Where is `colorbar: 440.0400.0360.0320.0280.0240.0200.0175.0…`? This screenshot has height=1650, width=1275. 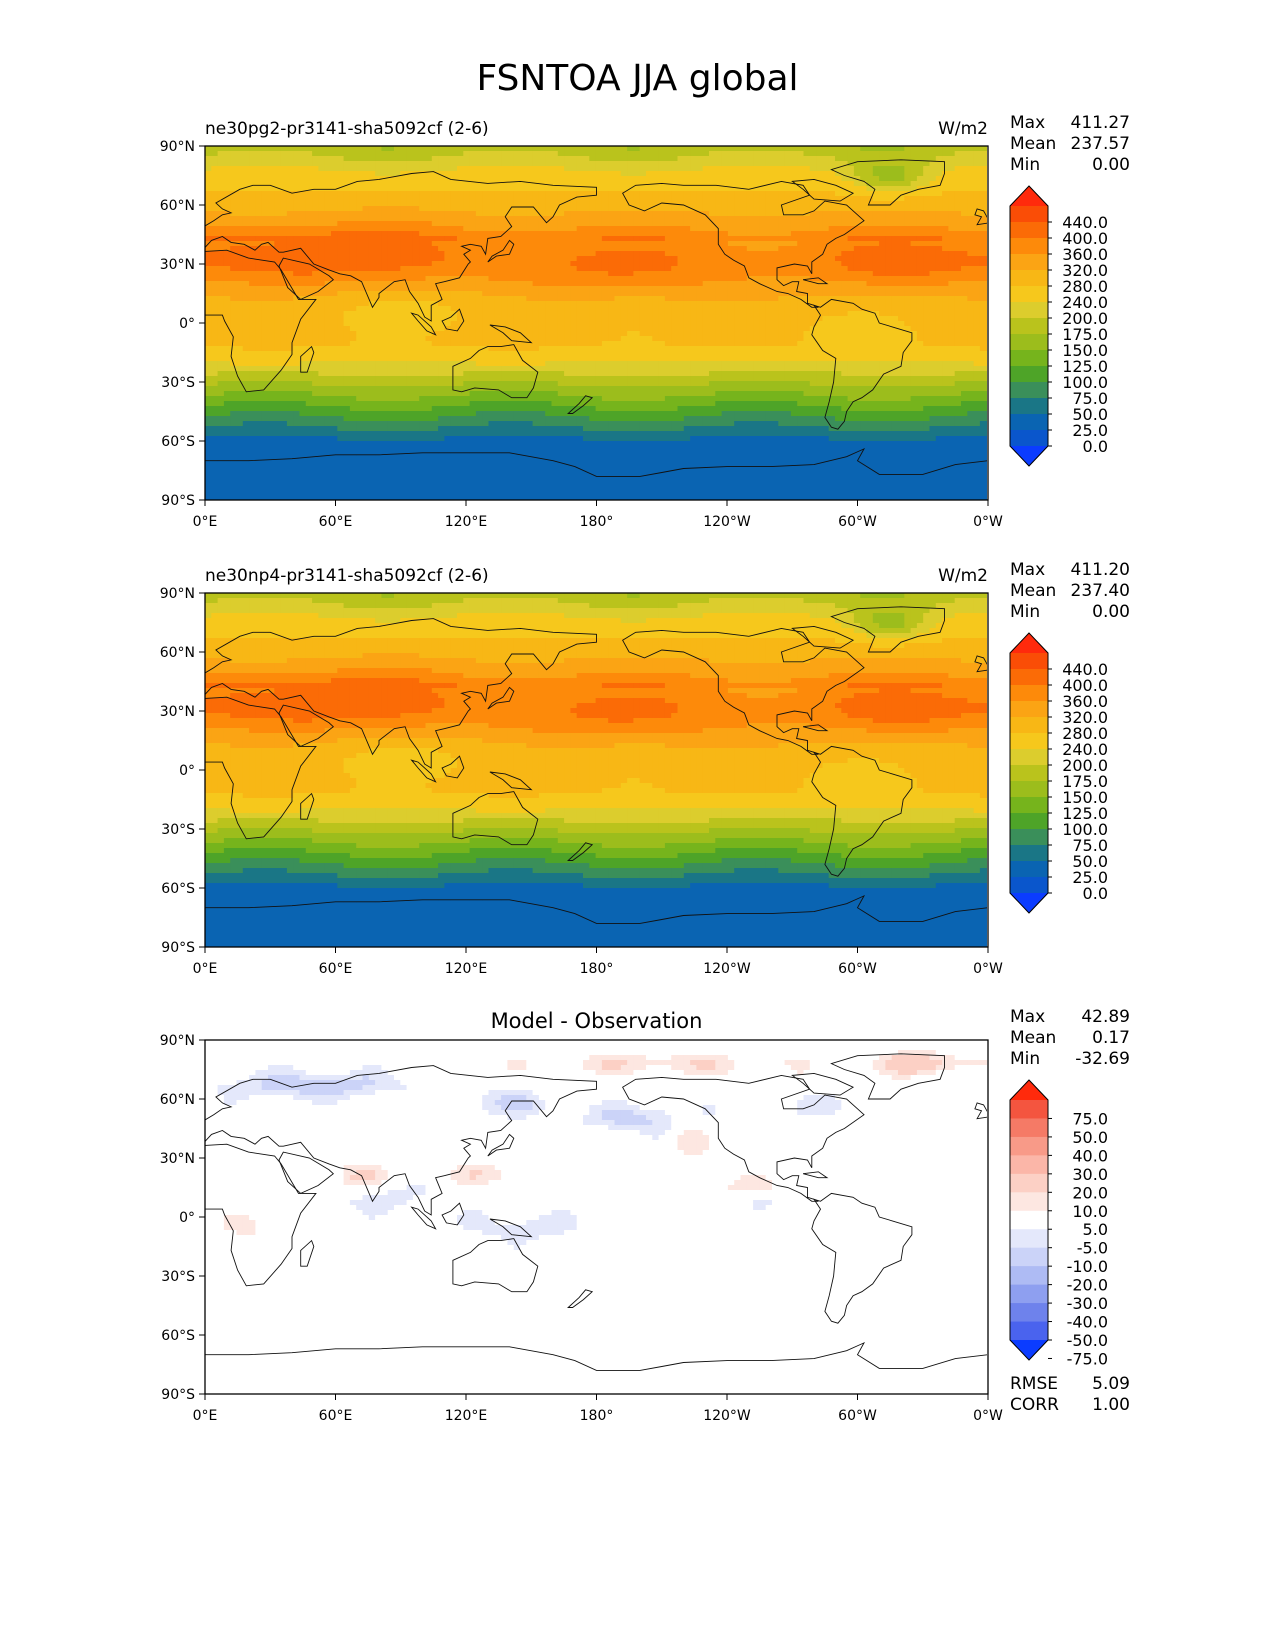 colorbar: 440.0400.0360.0320.0280.0240.0200.0175.0… is located at coordinates (1058, 773).